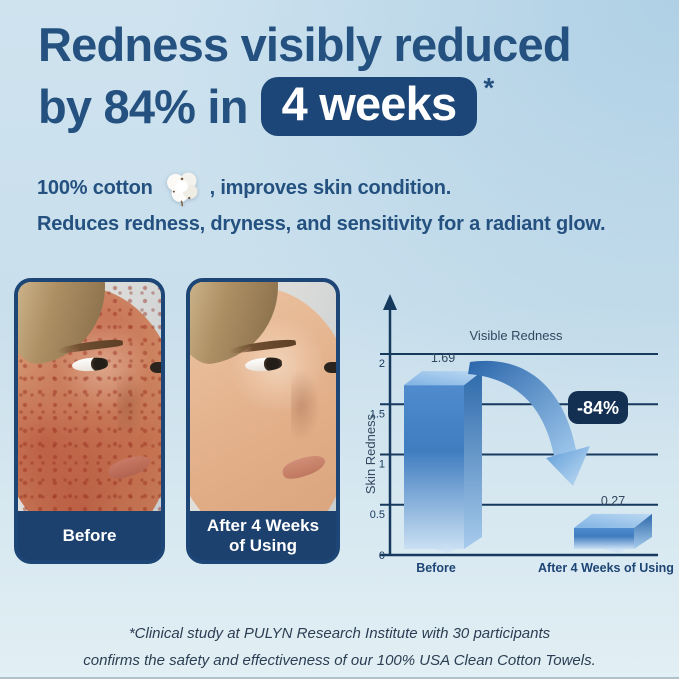 This screenshot has height=679, width=679. What do you see at coordinates (489, 87) in the screenshot?
I see `asterisk-marker: *` at bounding box center [489, 87].